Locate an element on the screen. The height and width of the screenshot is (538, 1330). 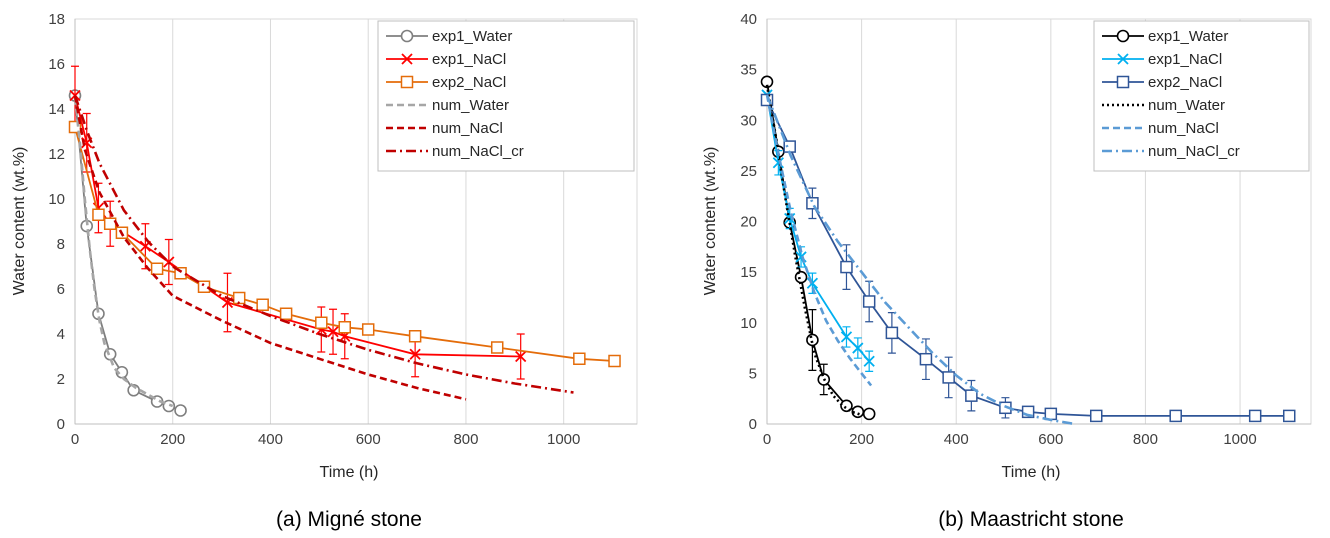
chart-caption: (a) Migné stone is located at coordinates (349, 519).